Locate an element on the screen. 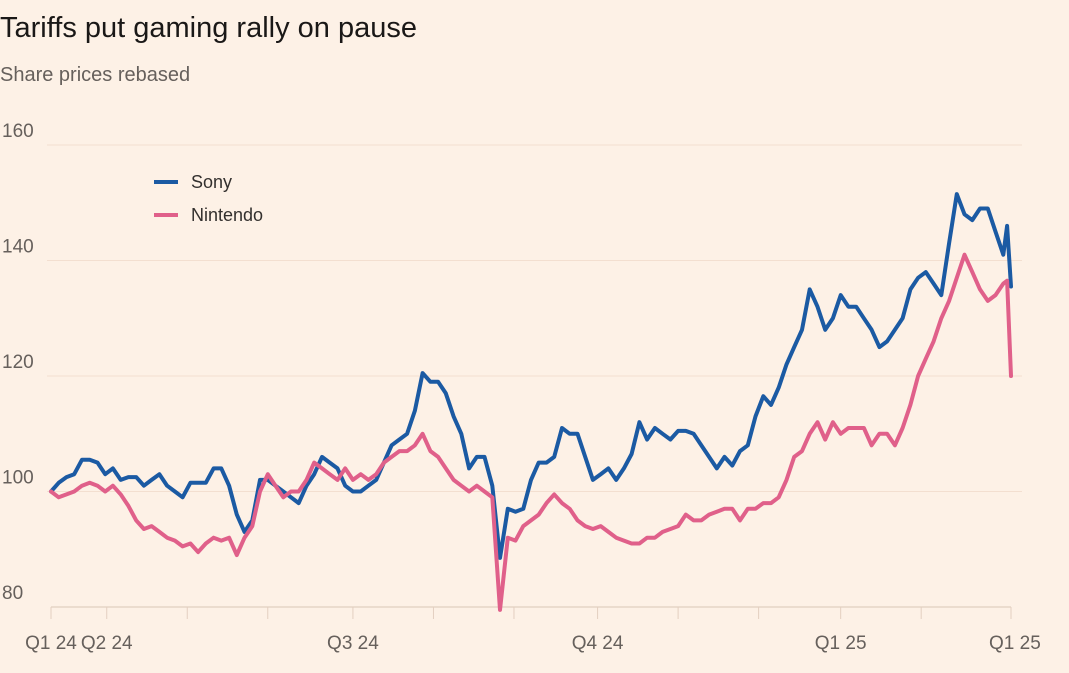 This screenshot has height=673, width=1069. x-tick-label: Q4 24 is located at coordinates (598, 643).